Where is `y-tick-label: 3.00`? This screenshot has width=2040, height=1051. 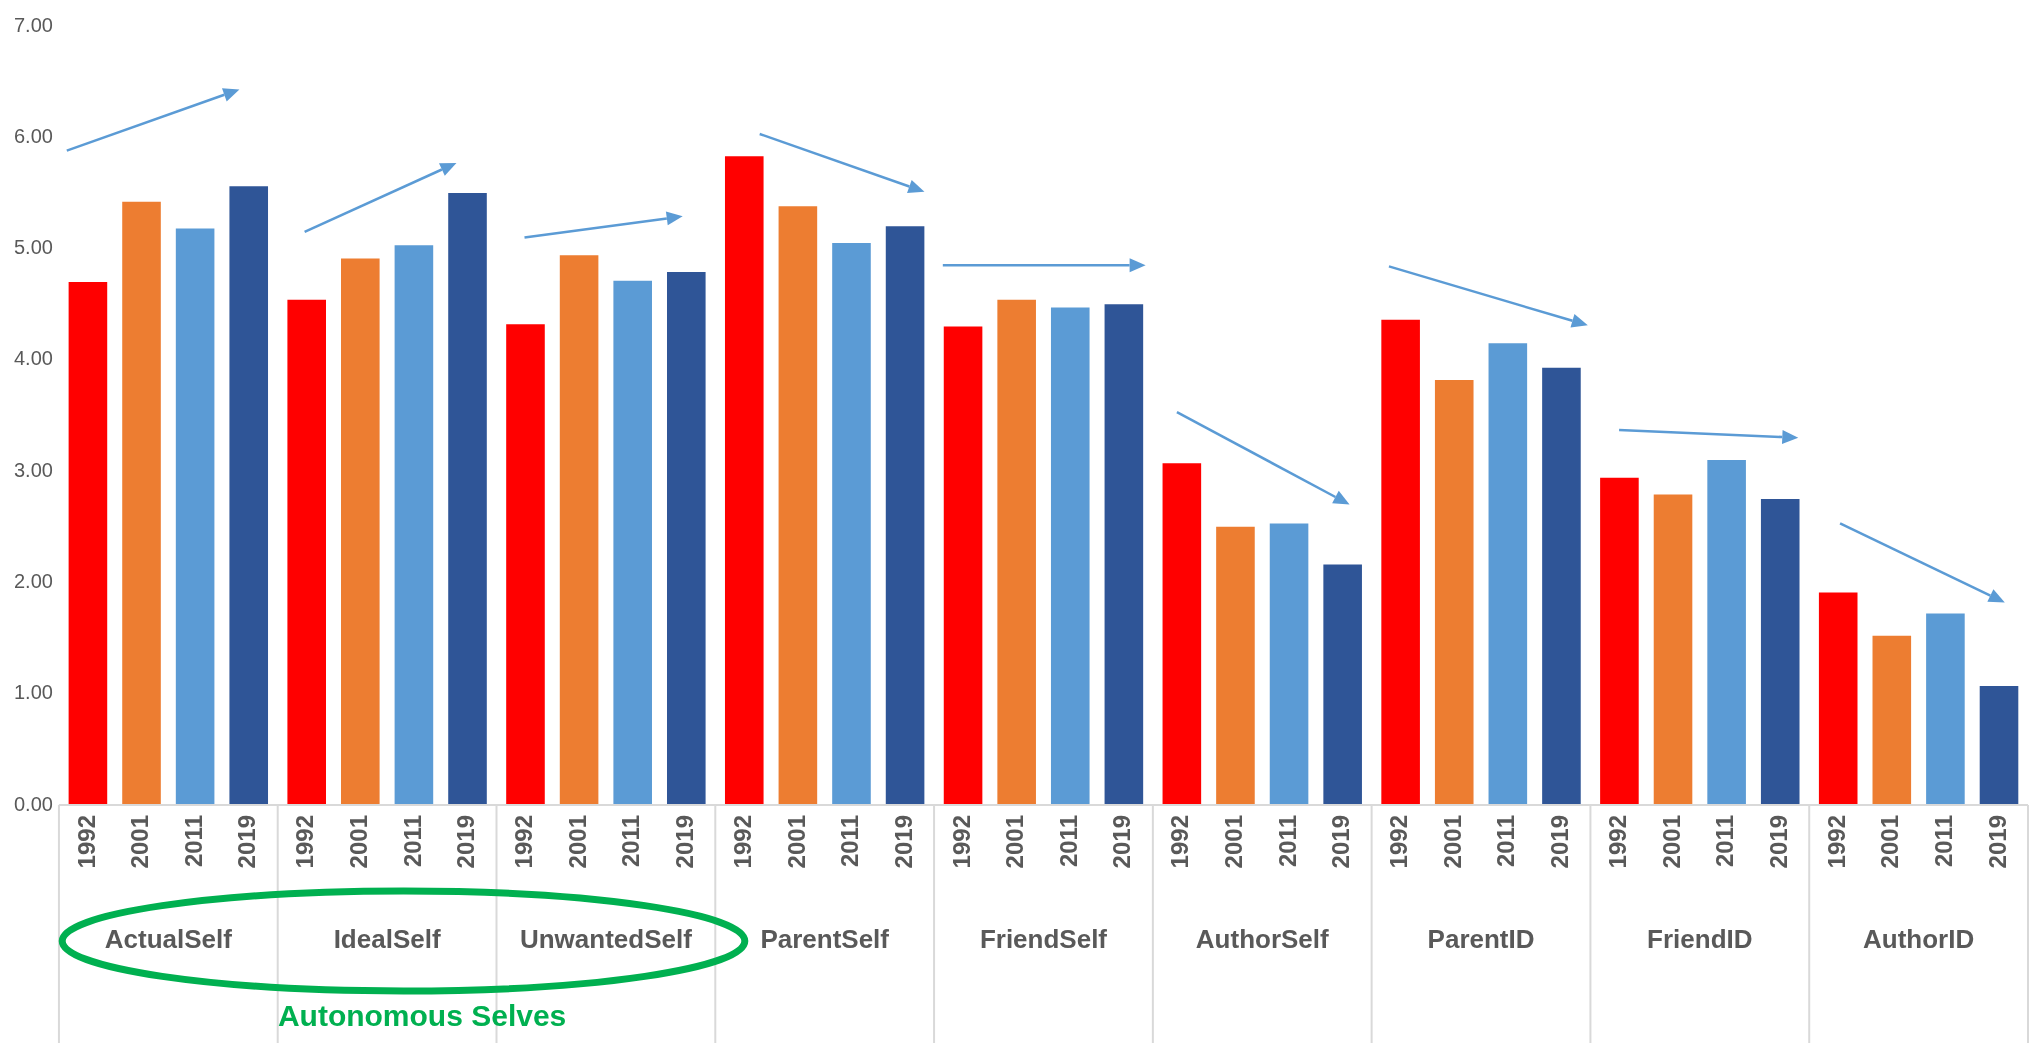 y-tick-label: 3.00 is located at coordinates (33, 469).